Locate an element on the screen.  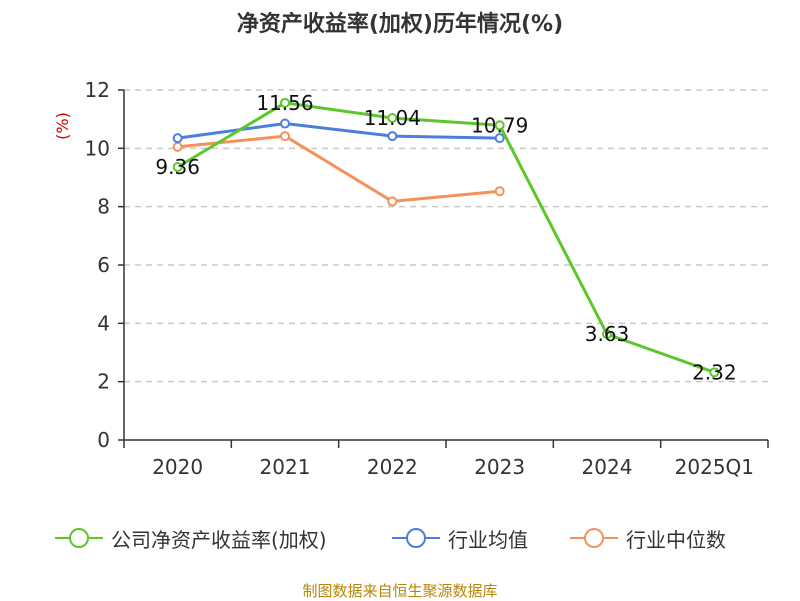
data-label: 3.63 is located at coordinates (607, 334).